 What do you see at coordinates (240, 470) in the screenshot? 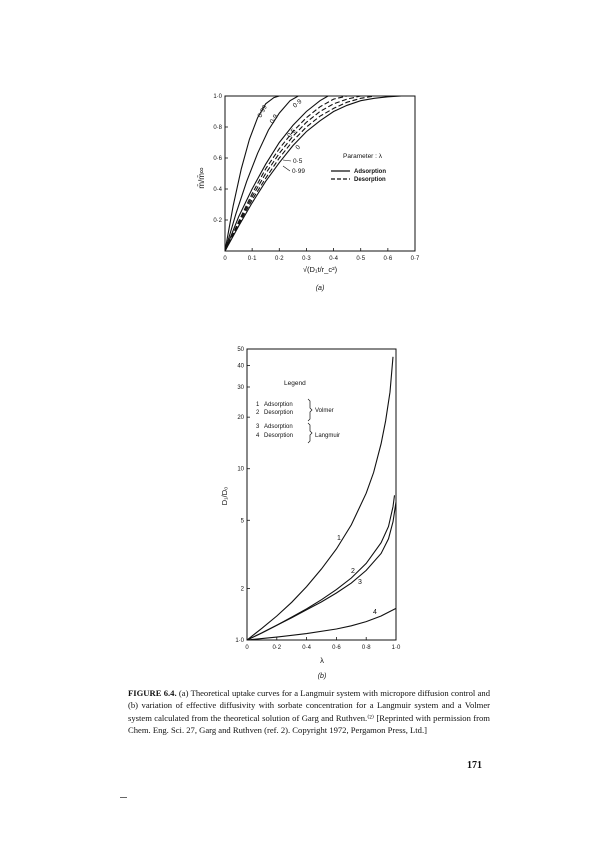
I see `b-ytick-label: 10` at bounding box center [240, 470].